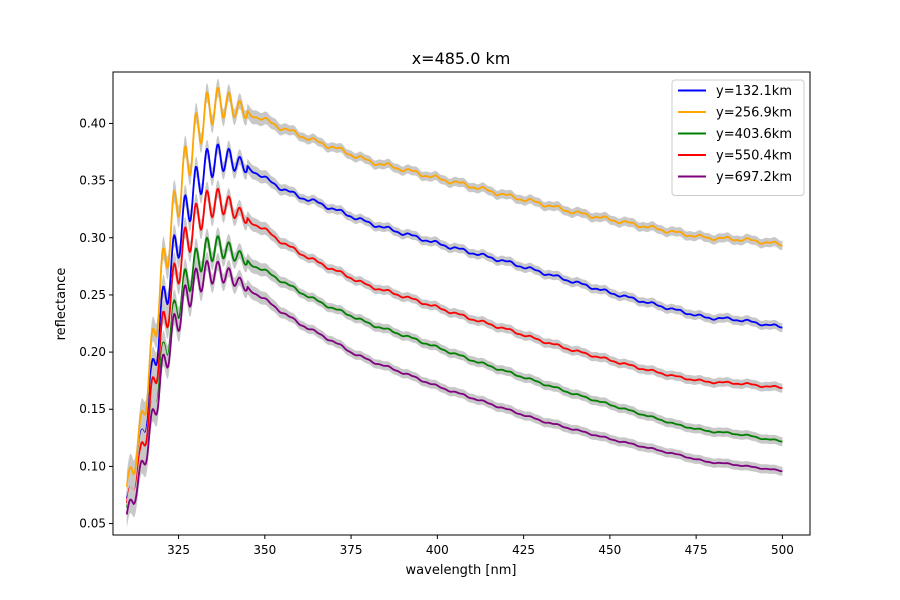 The width and height of the screenshot is (900, 600). What do you see at coordinates (92, 295) in the screenshot?
I see `y-tick-label: 0.25` at bounding box center [92, 295].